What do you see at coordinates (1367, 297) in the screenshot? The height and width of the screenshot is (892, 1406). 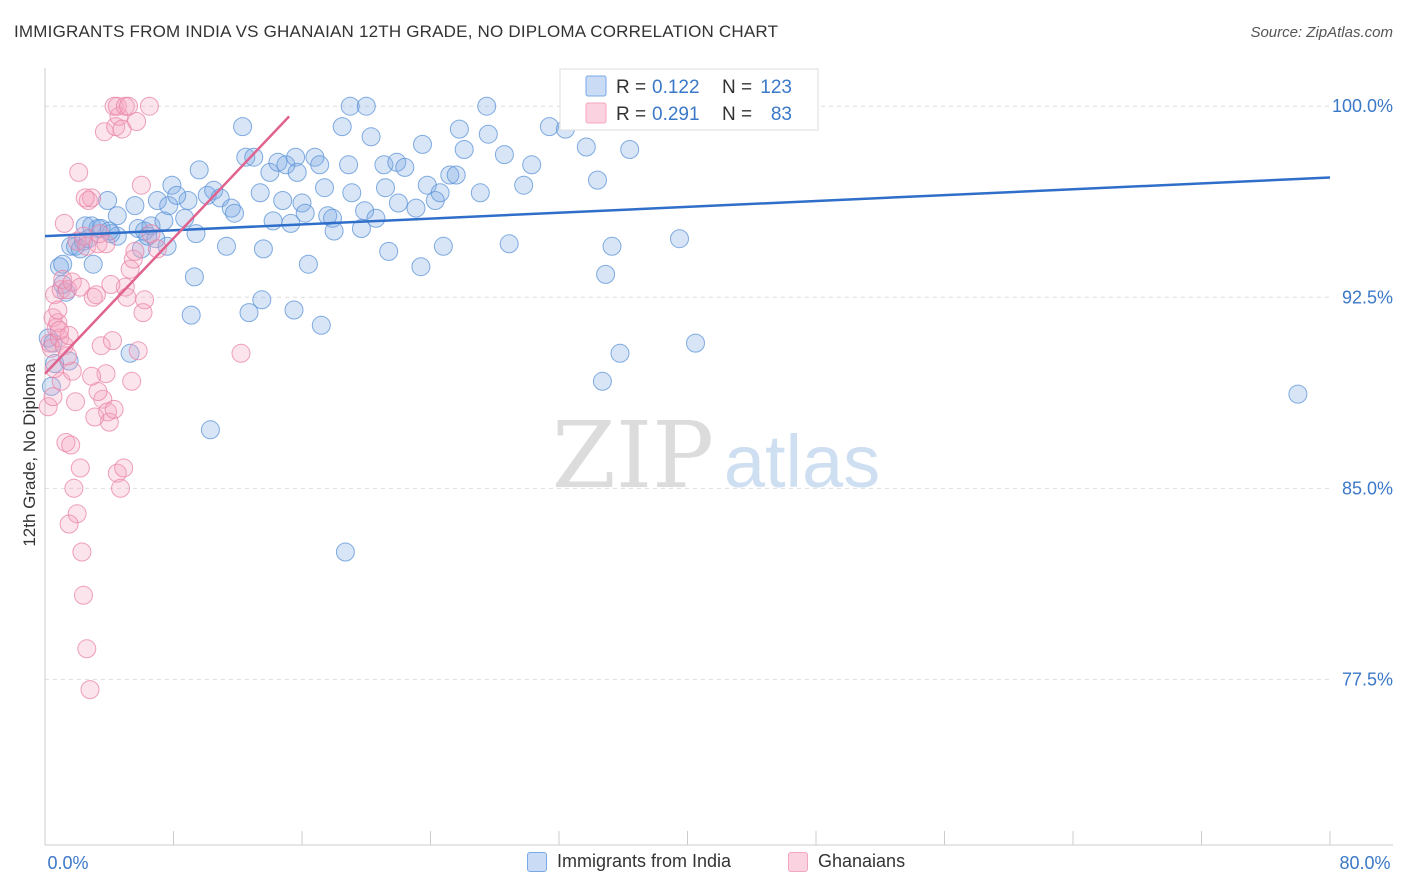 I see `y-tick-label: 92.5%` at bounding box center [1367, 297].